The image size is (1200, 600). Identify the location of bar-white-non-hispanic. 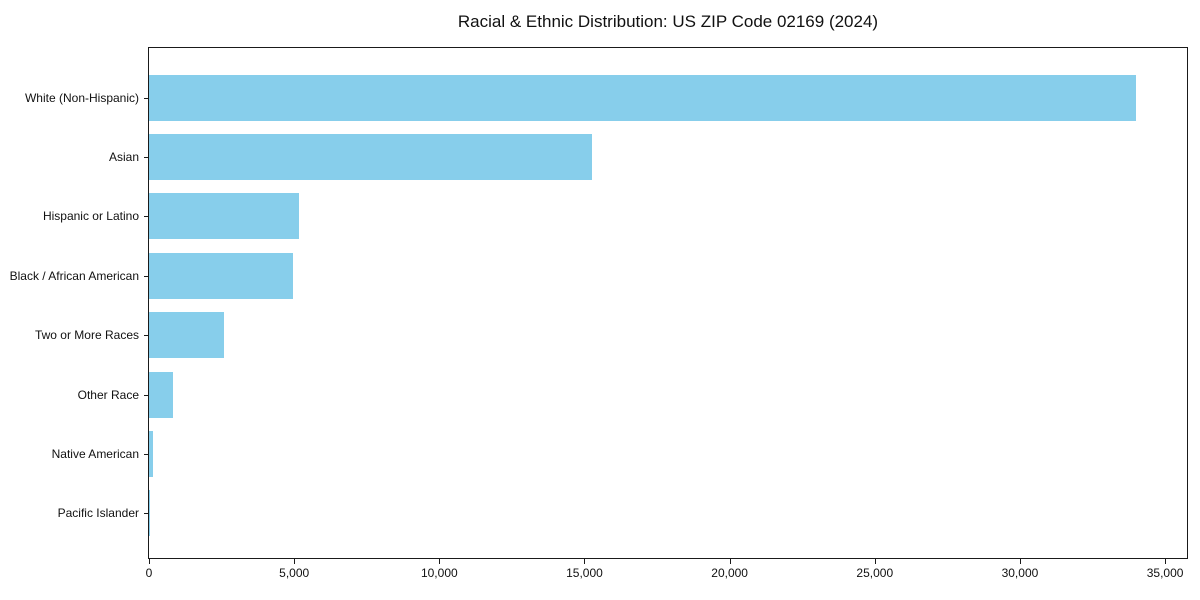
(643, 97).